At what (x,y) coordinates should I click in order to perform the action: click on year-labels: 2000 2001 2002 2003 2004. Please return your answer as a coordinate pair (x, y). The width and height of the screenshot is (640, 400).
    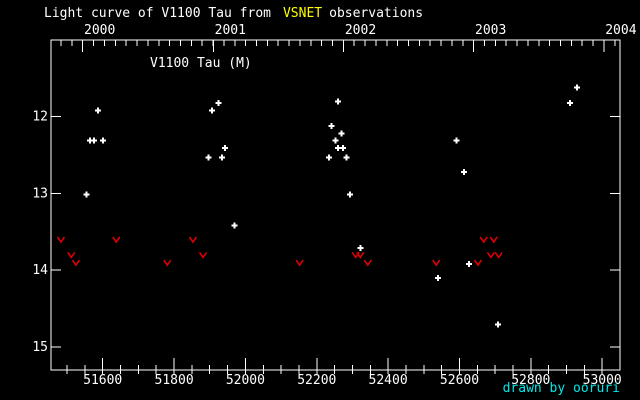
    Looking at the image, I should click on (360, 30).